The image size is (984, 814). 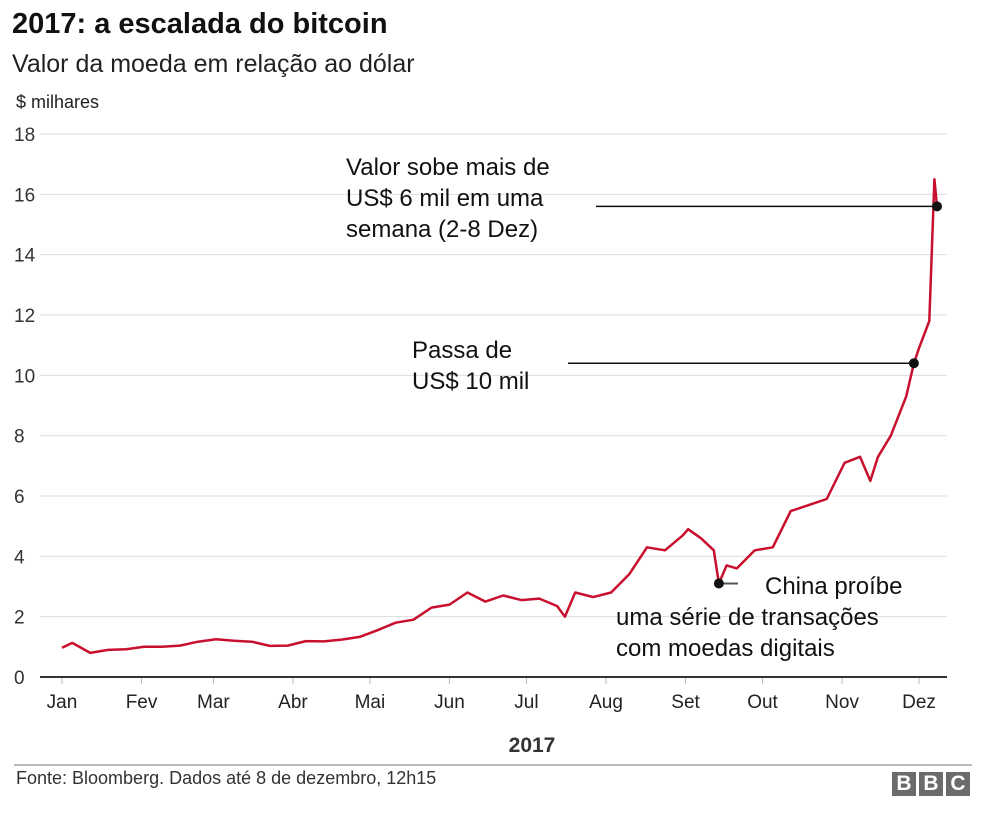 What do you see at coordinates (370, 702) in the screenshot?
I see `x-tick-label: Mai` at bounding box center [370, 702].